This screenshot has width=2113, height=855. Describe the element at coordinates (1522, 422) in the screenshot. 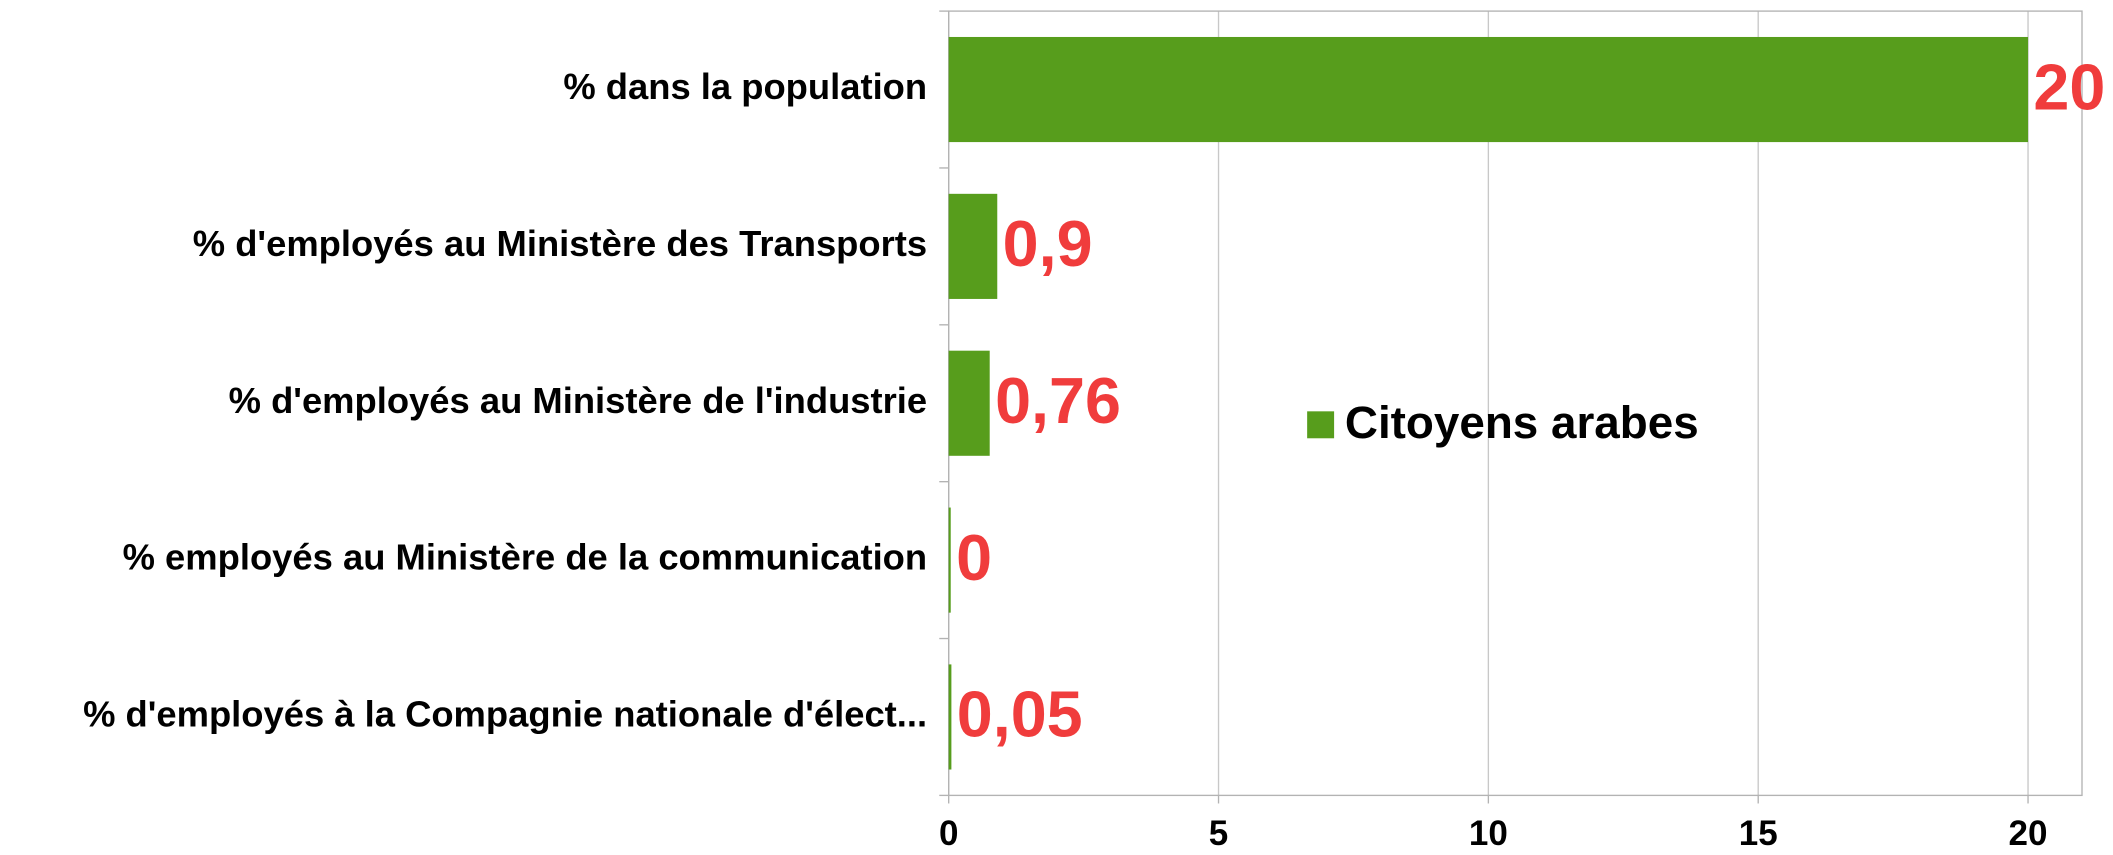

I see `legend-label: Citoyens arabes` at that location.